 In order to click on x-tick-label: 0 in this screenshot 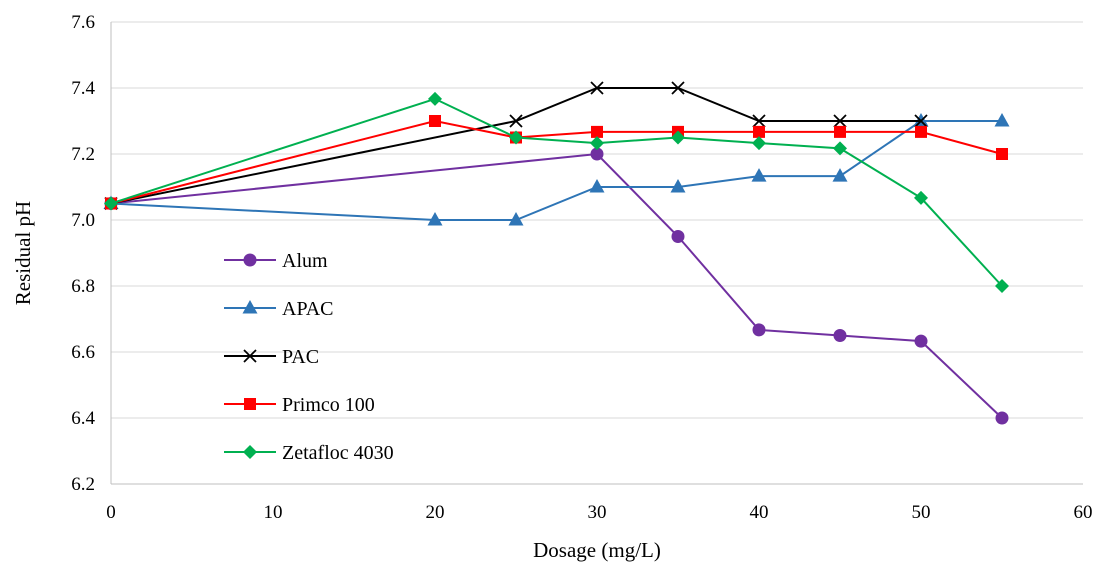, I will do `click(111, 512)`.